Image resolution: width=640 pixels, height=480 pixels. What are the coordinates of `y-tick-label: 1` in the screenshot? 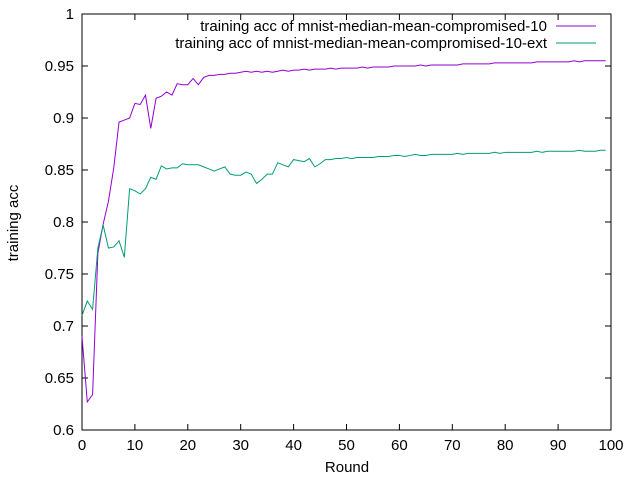 It's located at (70, 14).